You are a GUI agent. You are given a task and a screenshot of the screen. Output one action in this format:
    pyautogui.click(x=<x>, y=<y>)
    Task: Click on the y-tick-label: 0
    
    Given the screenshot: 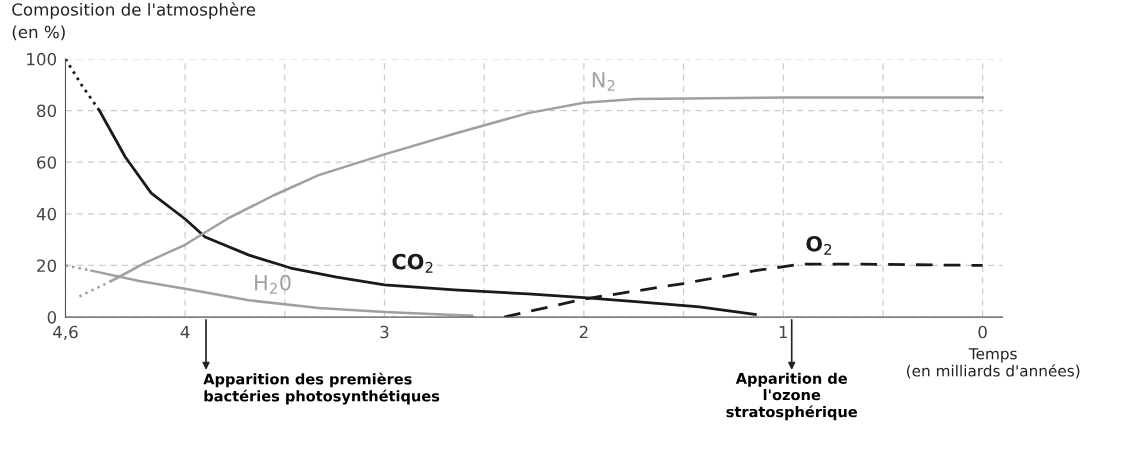 What is the action you would take?
    pyautogui.click(x=52, y=317)
    